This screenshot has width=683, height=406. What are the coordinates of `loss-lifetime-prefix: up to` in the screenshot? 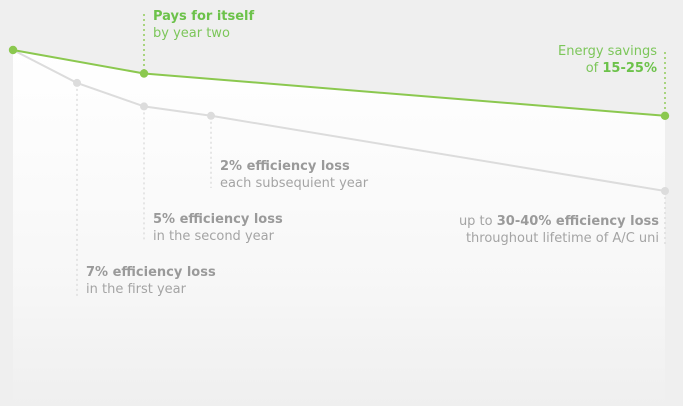 It's located at (477, 221).